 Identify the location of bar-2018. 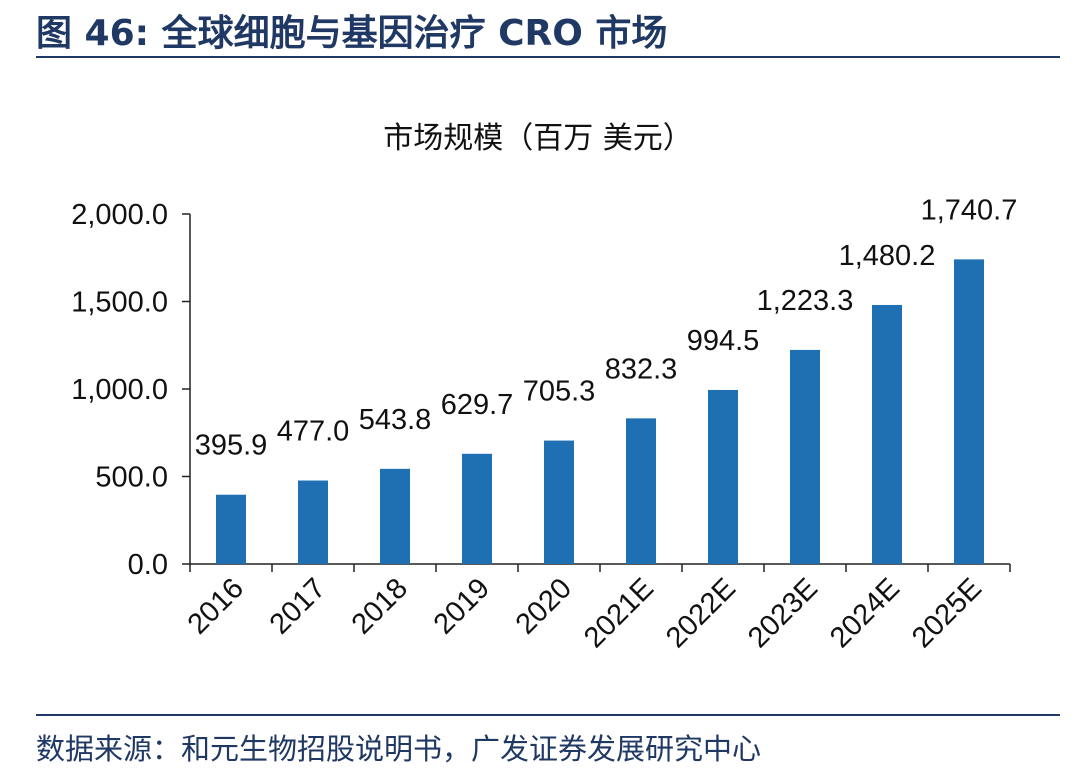
(395, 516).